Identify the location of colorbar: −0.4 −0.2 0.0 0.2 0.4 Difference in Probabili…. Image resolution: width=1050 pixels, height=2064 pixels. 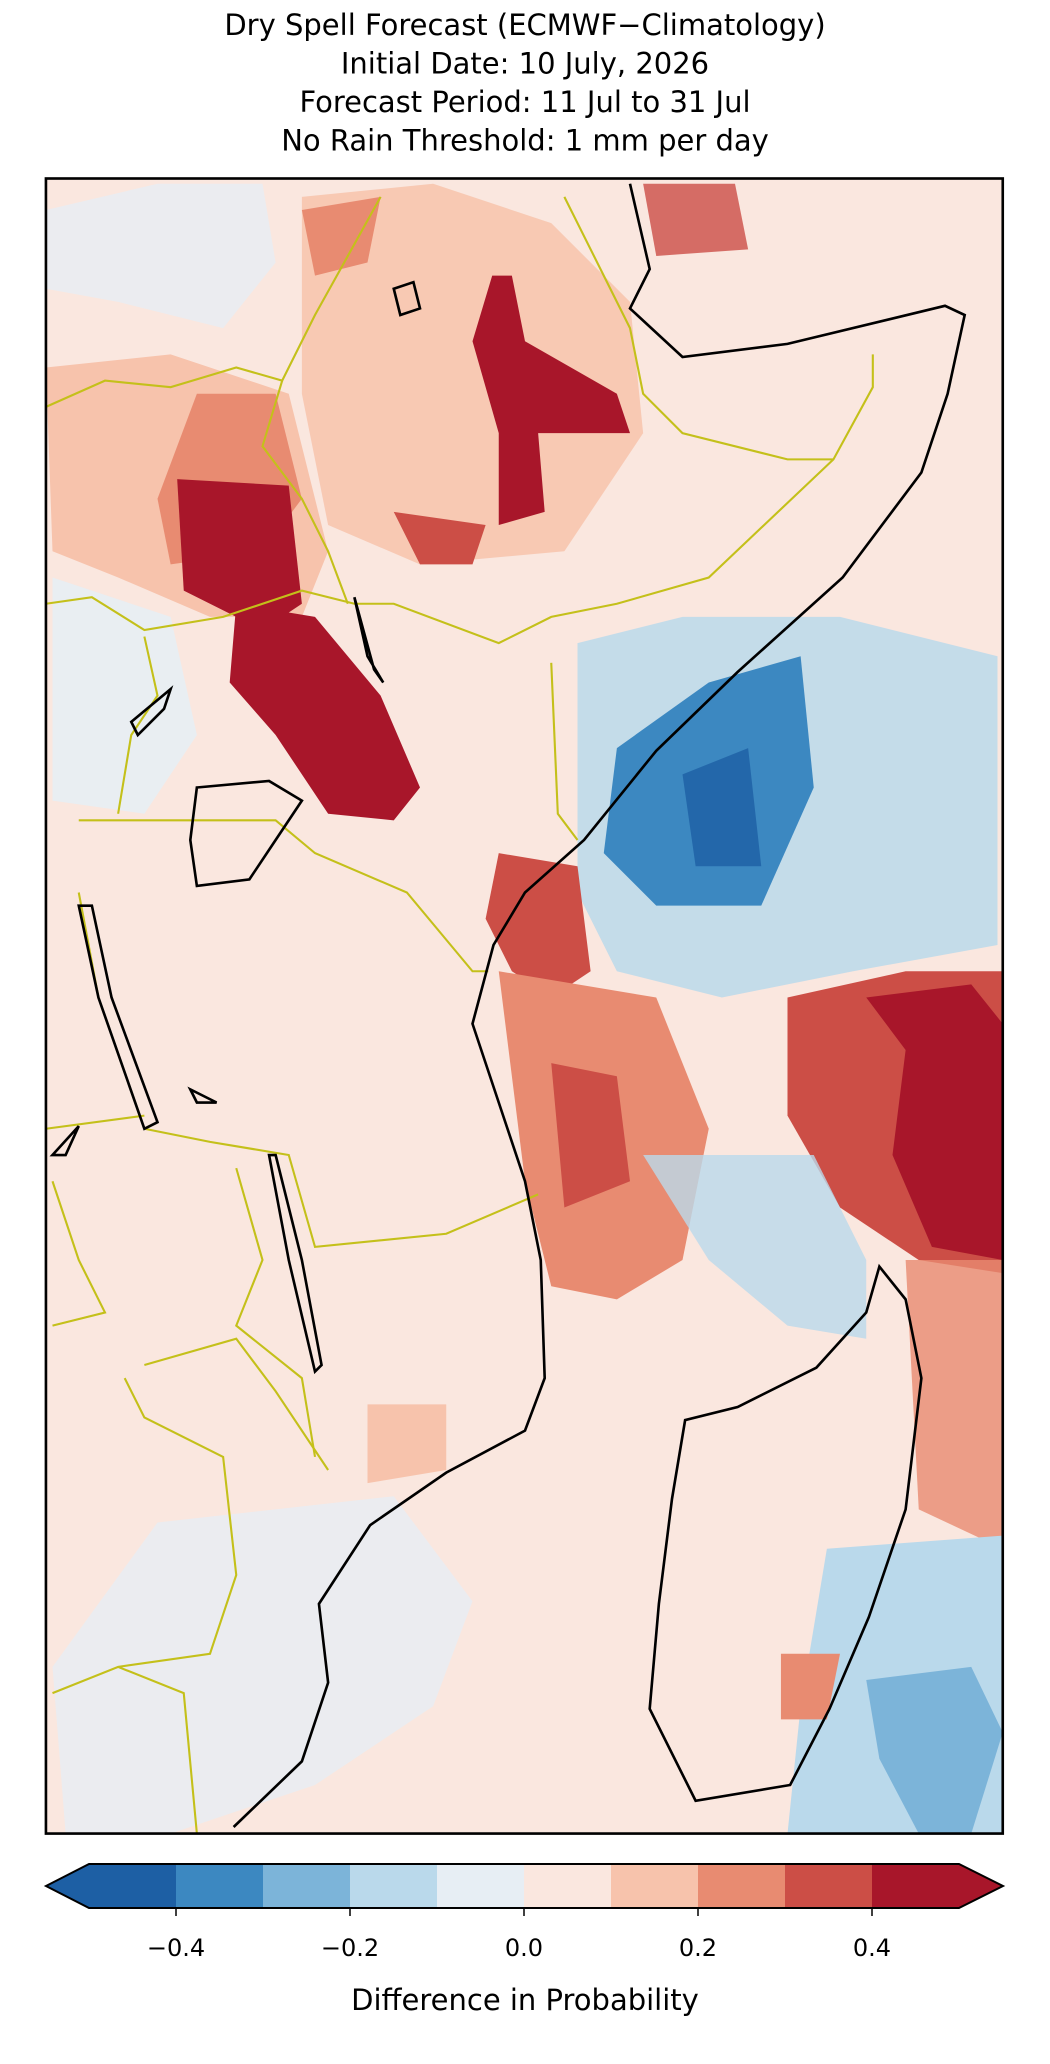
(524, 1940).